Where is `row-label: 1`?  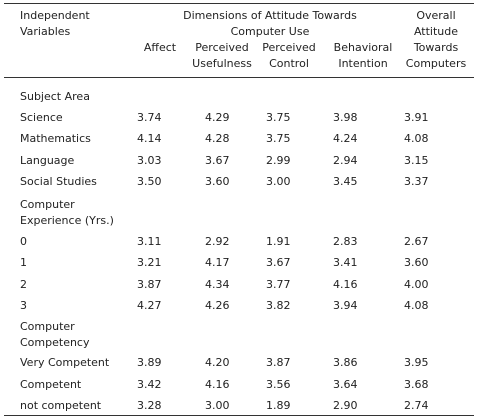
row-label: 1 is located at coordinates (23, 262).